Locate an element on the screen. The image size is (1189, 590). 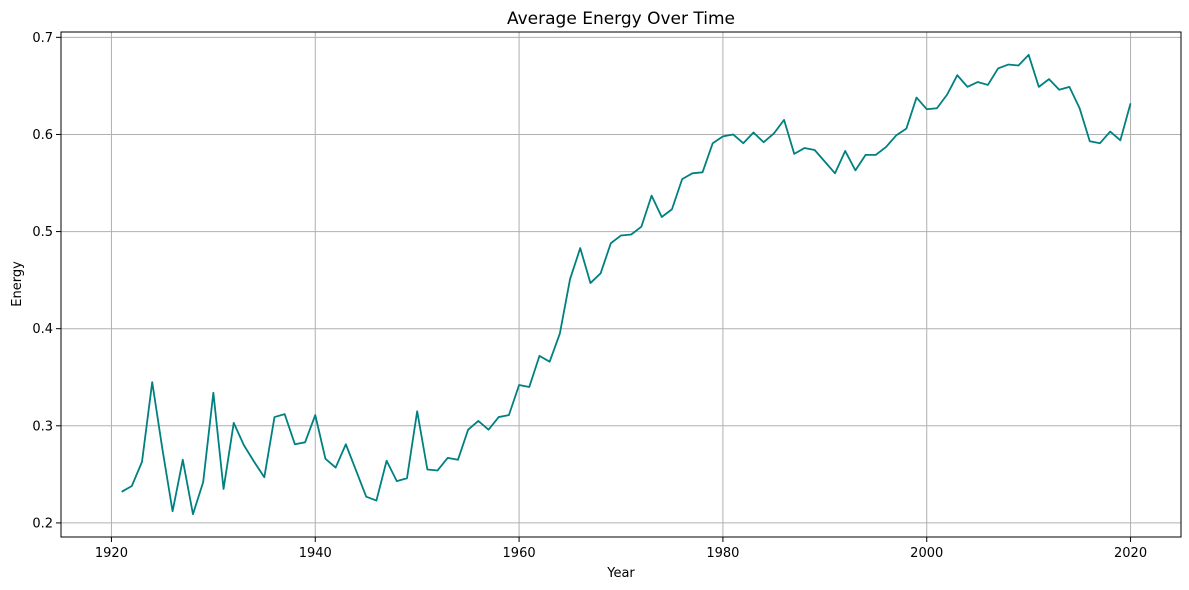
y-tick-label: 0.4 is located at coordinates (42, 329).